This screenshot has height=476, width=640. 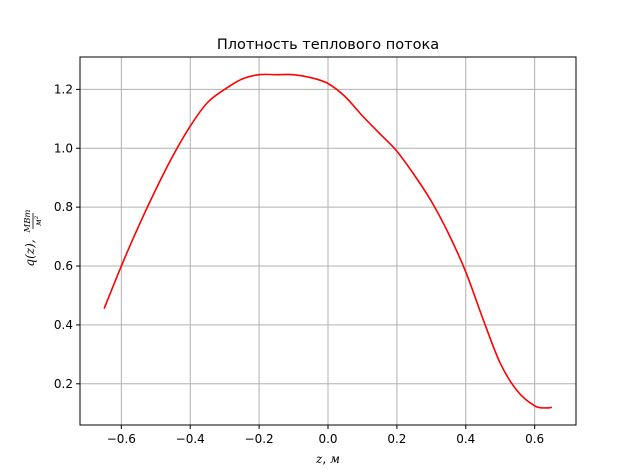 I want to click on y-axis-unit-denominator: м², so click(x=39, y=220).